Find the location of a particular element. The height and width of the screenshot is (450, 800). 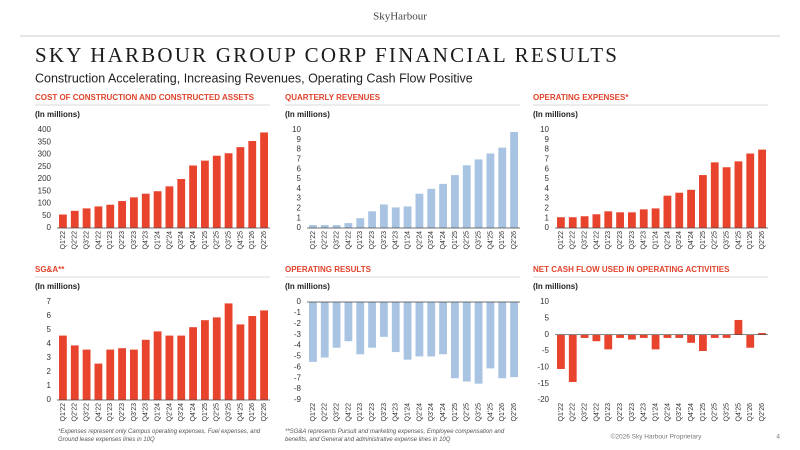

y-tick-label: -4 is located at coordinates (298, 345).